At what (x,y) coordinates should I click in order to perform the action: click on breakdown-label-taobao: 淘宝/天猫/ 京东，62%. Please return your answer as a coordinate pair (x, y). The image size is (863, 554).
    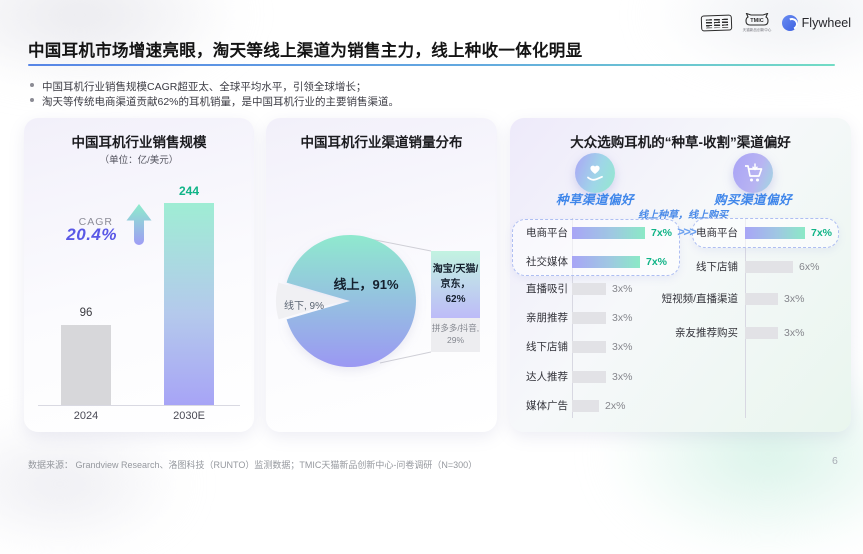
    Looking at the image, I should click on (455, 284).